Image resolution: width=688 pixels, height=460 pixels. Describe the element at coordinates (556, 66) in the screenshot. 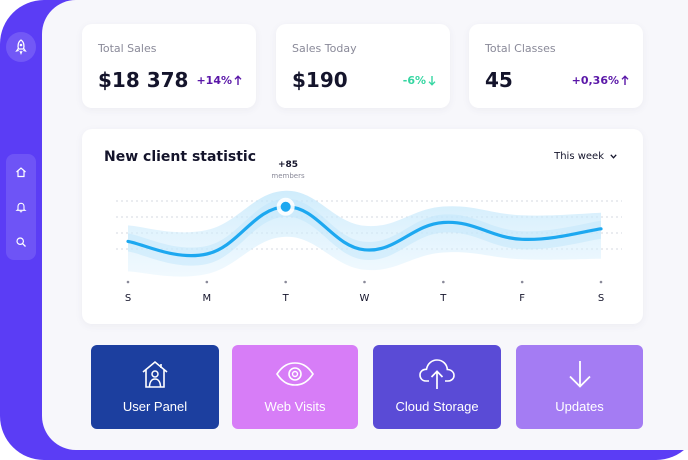

I see `stat-card-total-classes: Total Classes 45 +0,36%` at that location.